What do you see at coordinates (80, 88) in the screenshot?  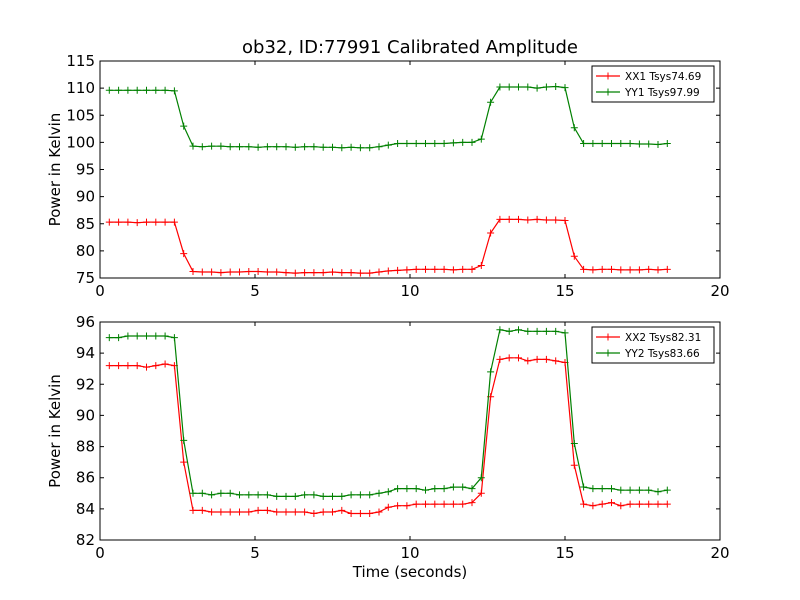 I see `top-y-tick-label: 110` at bounding box center [80, 88].